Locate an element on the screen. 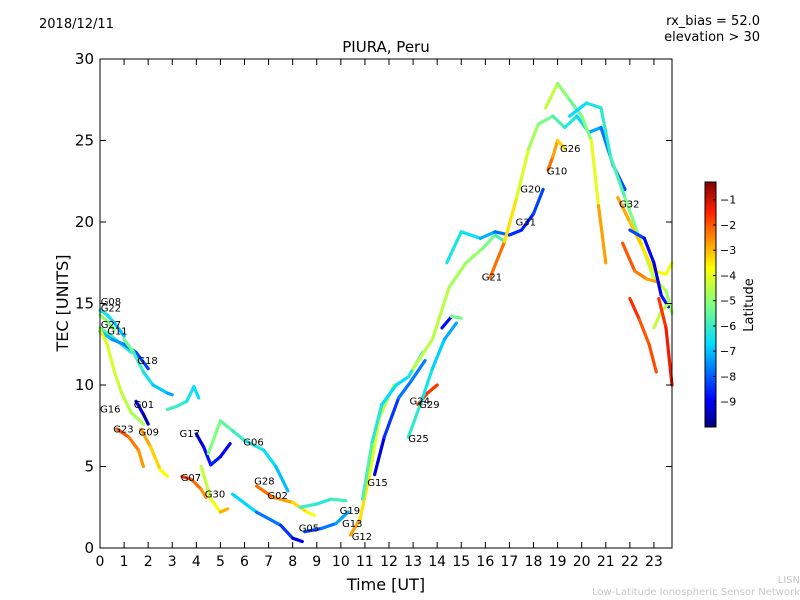 The width and height of the screenshot is (800, 600). series-G24 is located at coordinates (400, 417).